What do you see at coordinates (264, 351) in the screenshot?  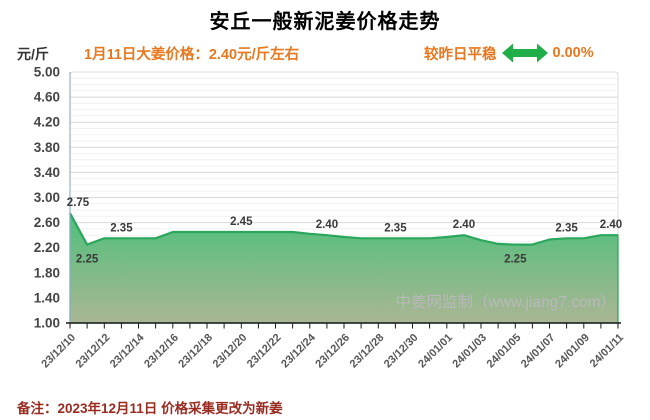 I see `svg-text: 23/12/22` at bounding box center [264, 351].